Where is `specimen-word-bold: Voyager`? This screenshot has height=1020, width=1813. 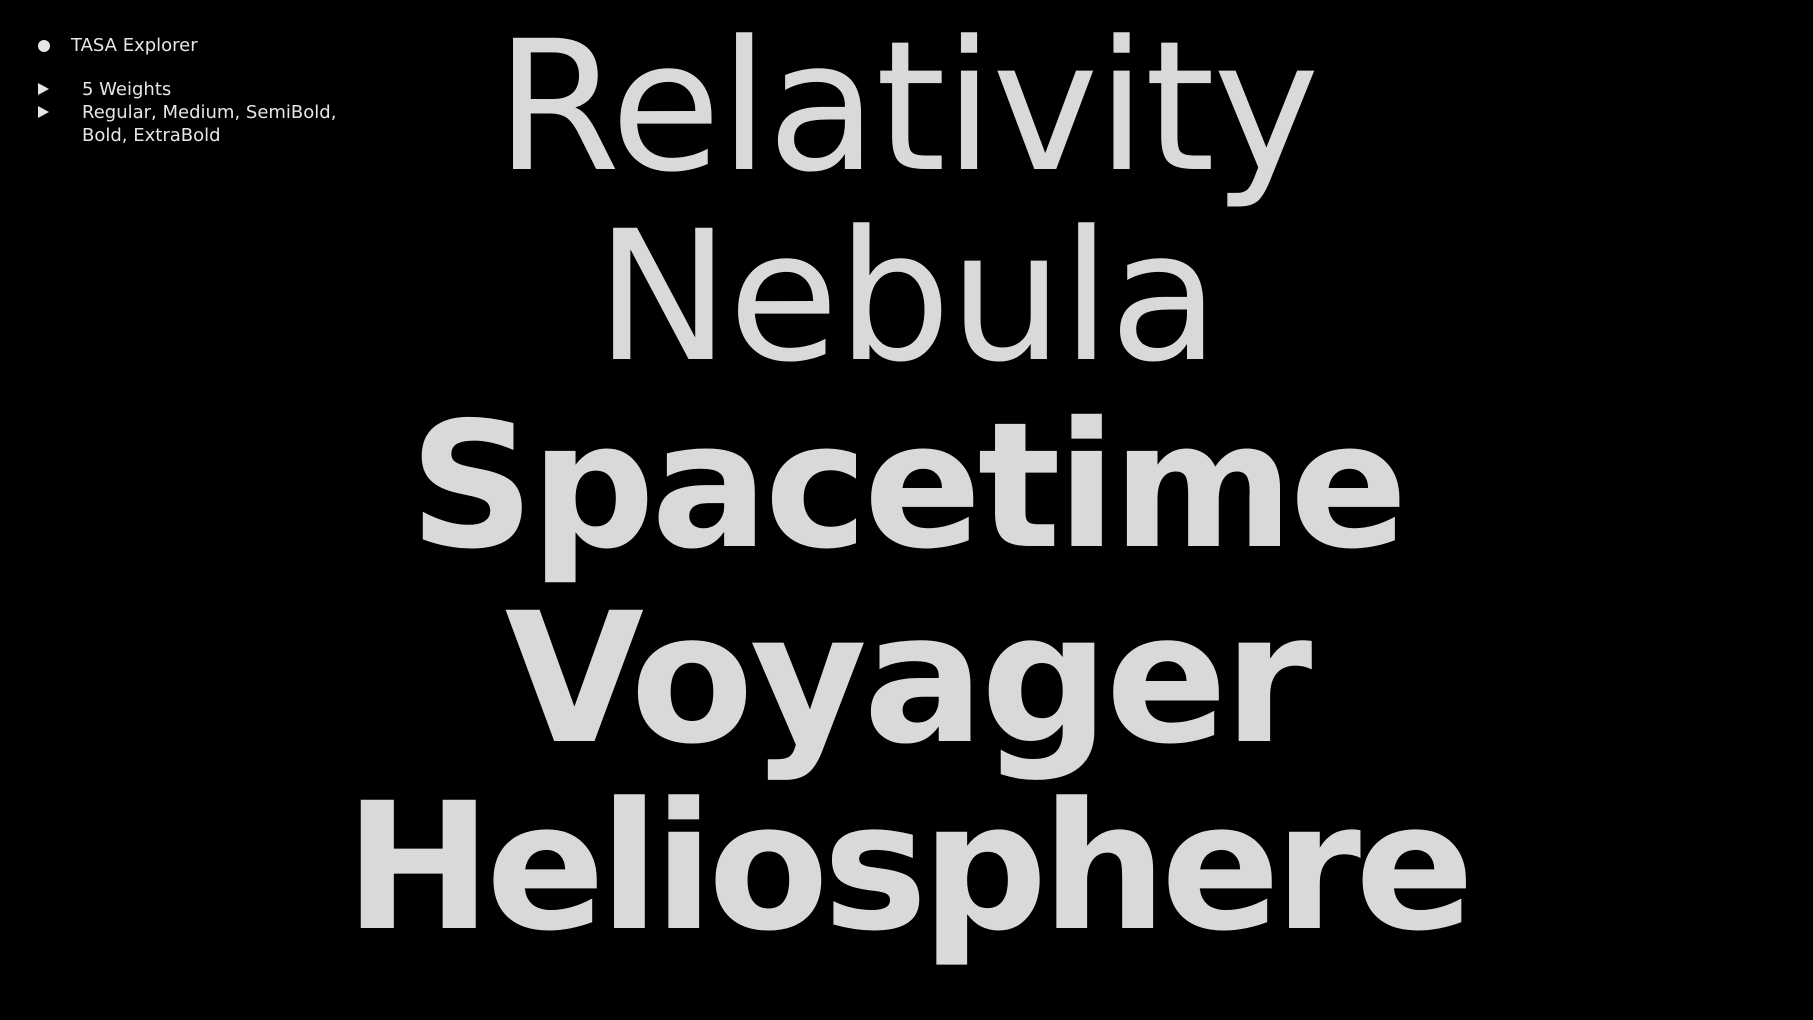 specimen-word-bold: Voyager is located at coordinates (908, 679).